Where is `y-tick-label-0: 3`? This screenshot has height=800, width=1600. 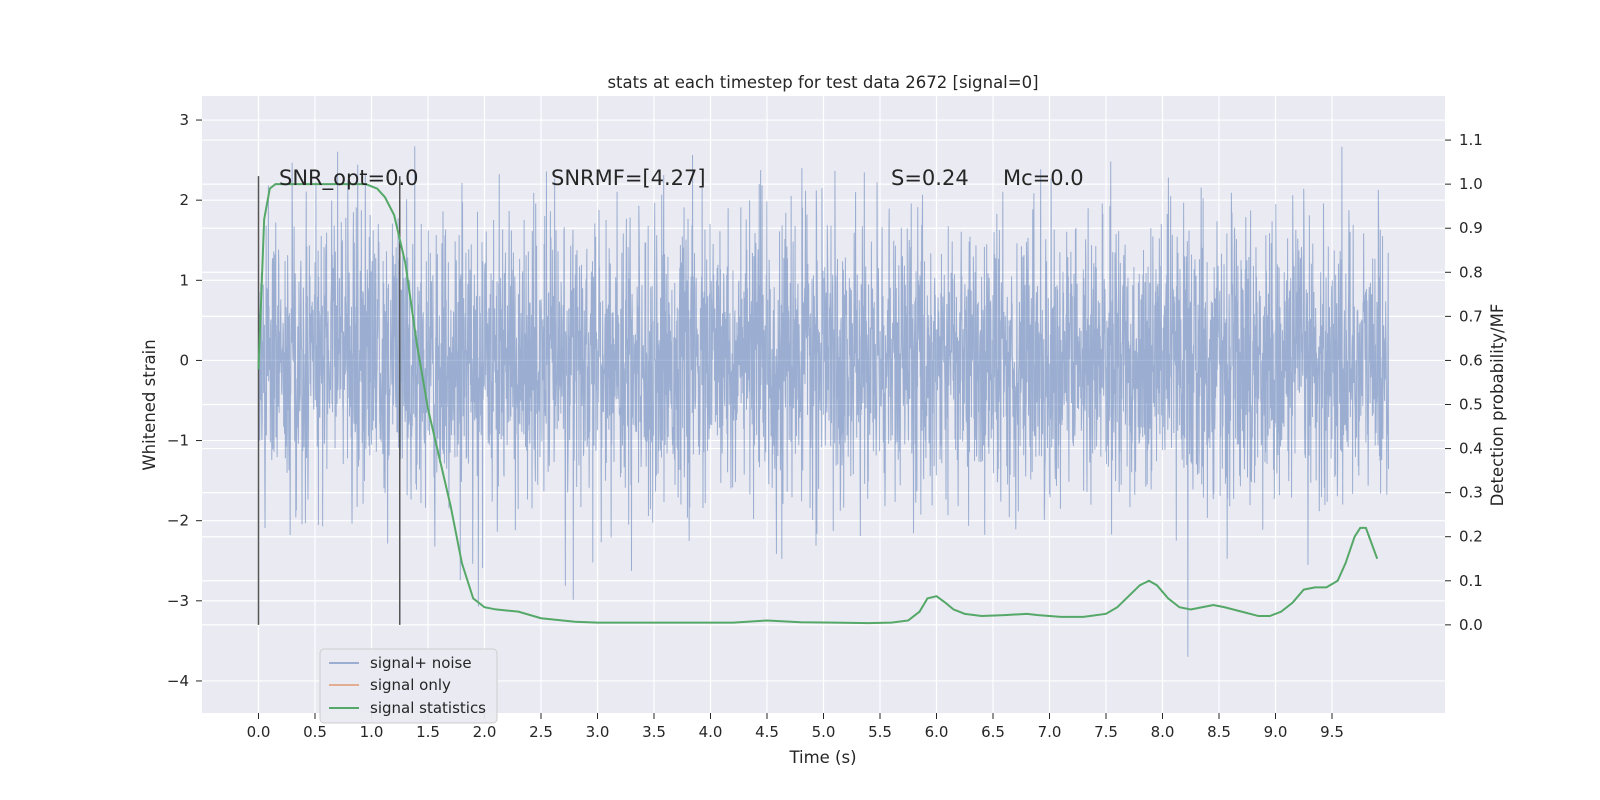
y-tick-label-0: 3 is located at coordinates (184, 120).